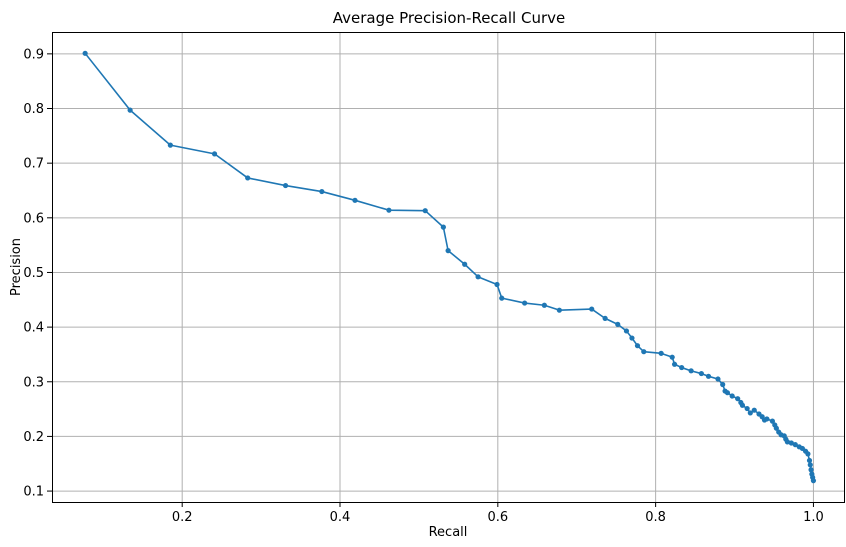 Image resolution: width=846 pixels, height=547 pixels. I want to click on y-tick-label: 0.3, so click(33, 382).